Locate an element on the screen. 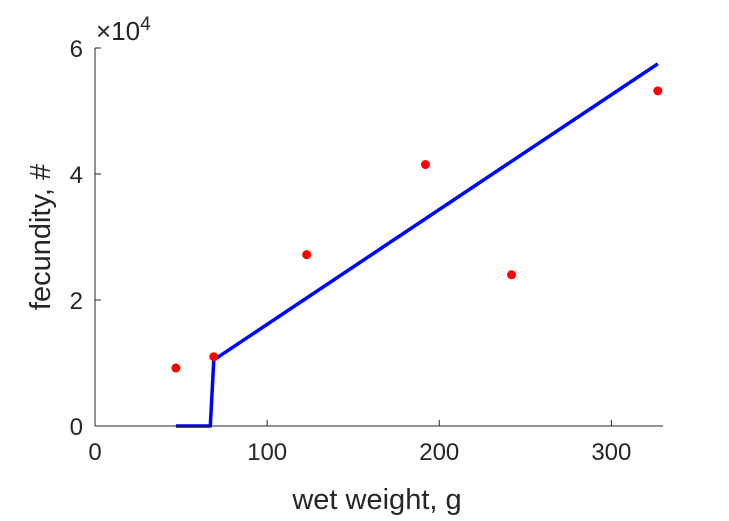 This screenshot has height=521, width=729. y-tick-label: 4 is located at coordinates (76, 175).